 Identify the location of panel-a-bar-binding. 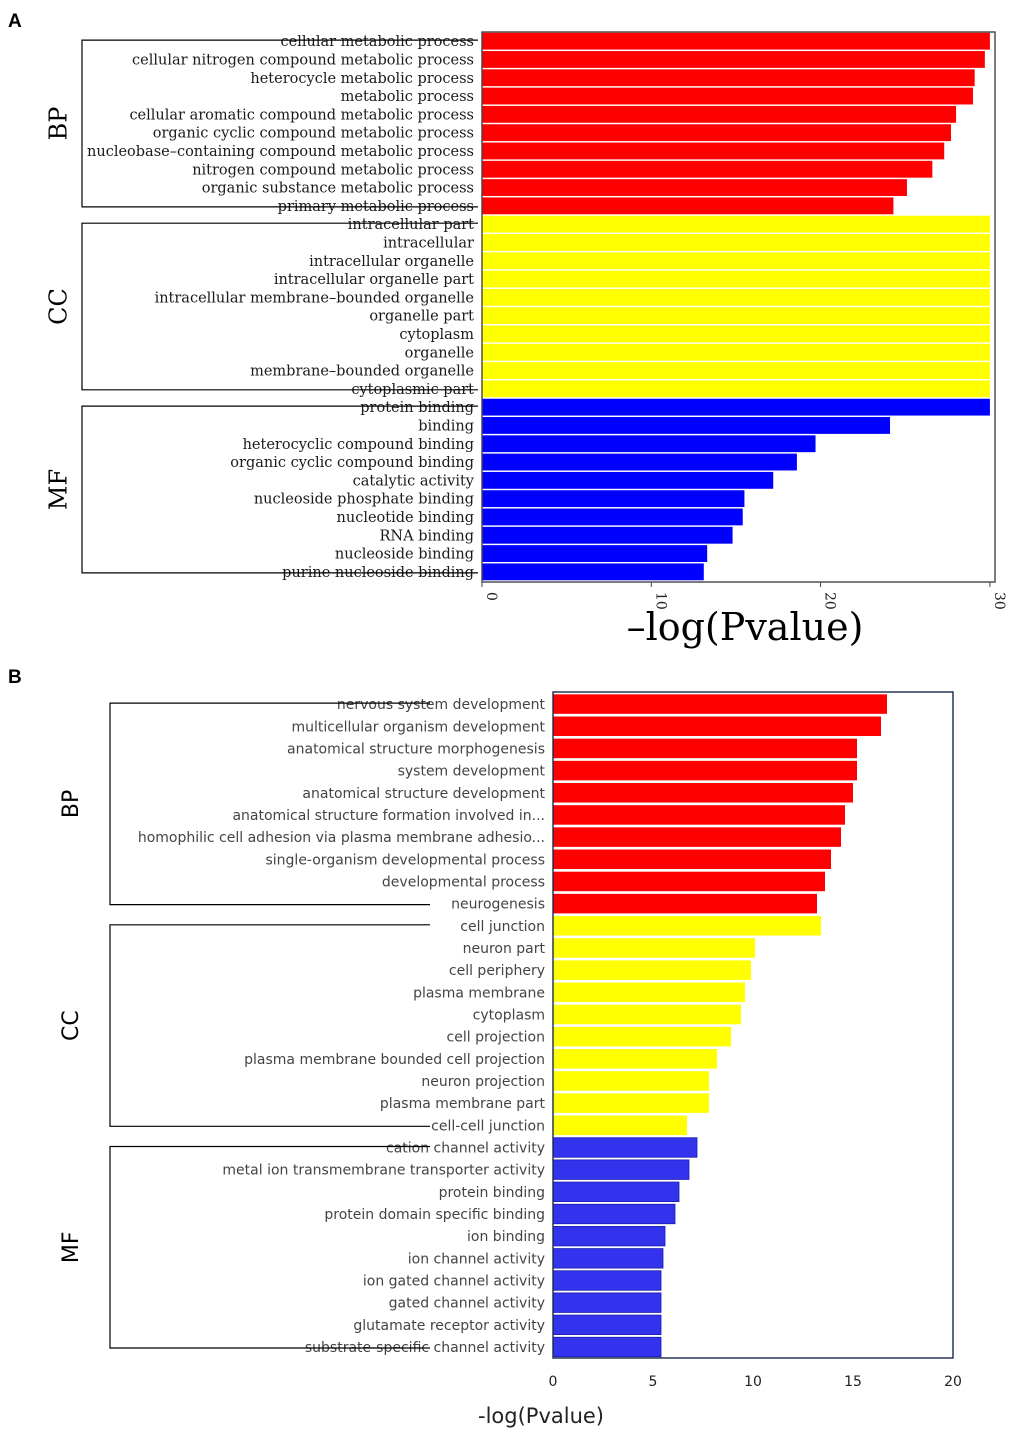
(686, 425).